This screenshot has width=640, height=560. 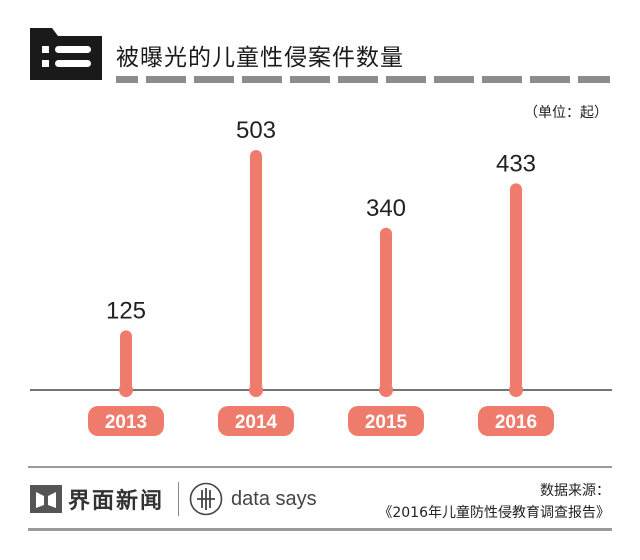 I want to click on data-label: 340, so click(x=386, y=208).